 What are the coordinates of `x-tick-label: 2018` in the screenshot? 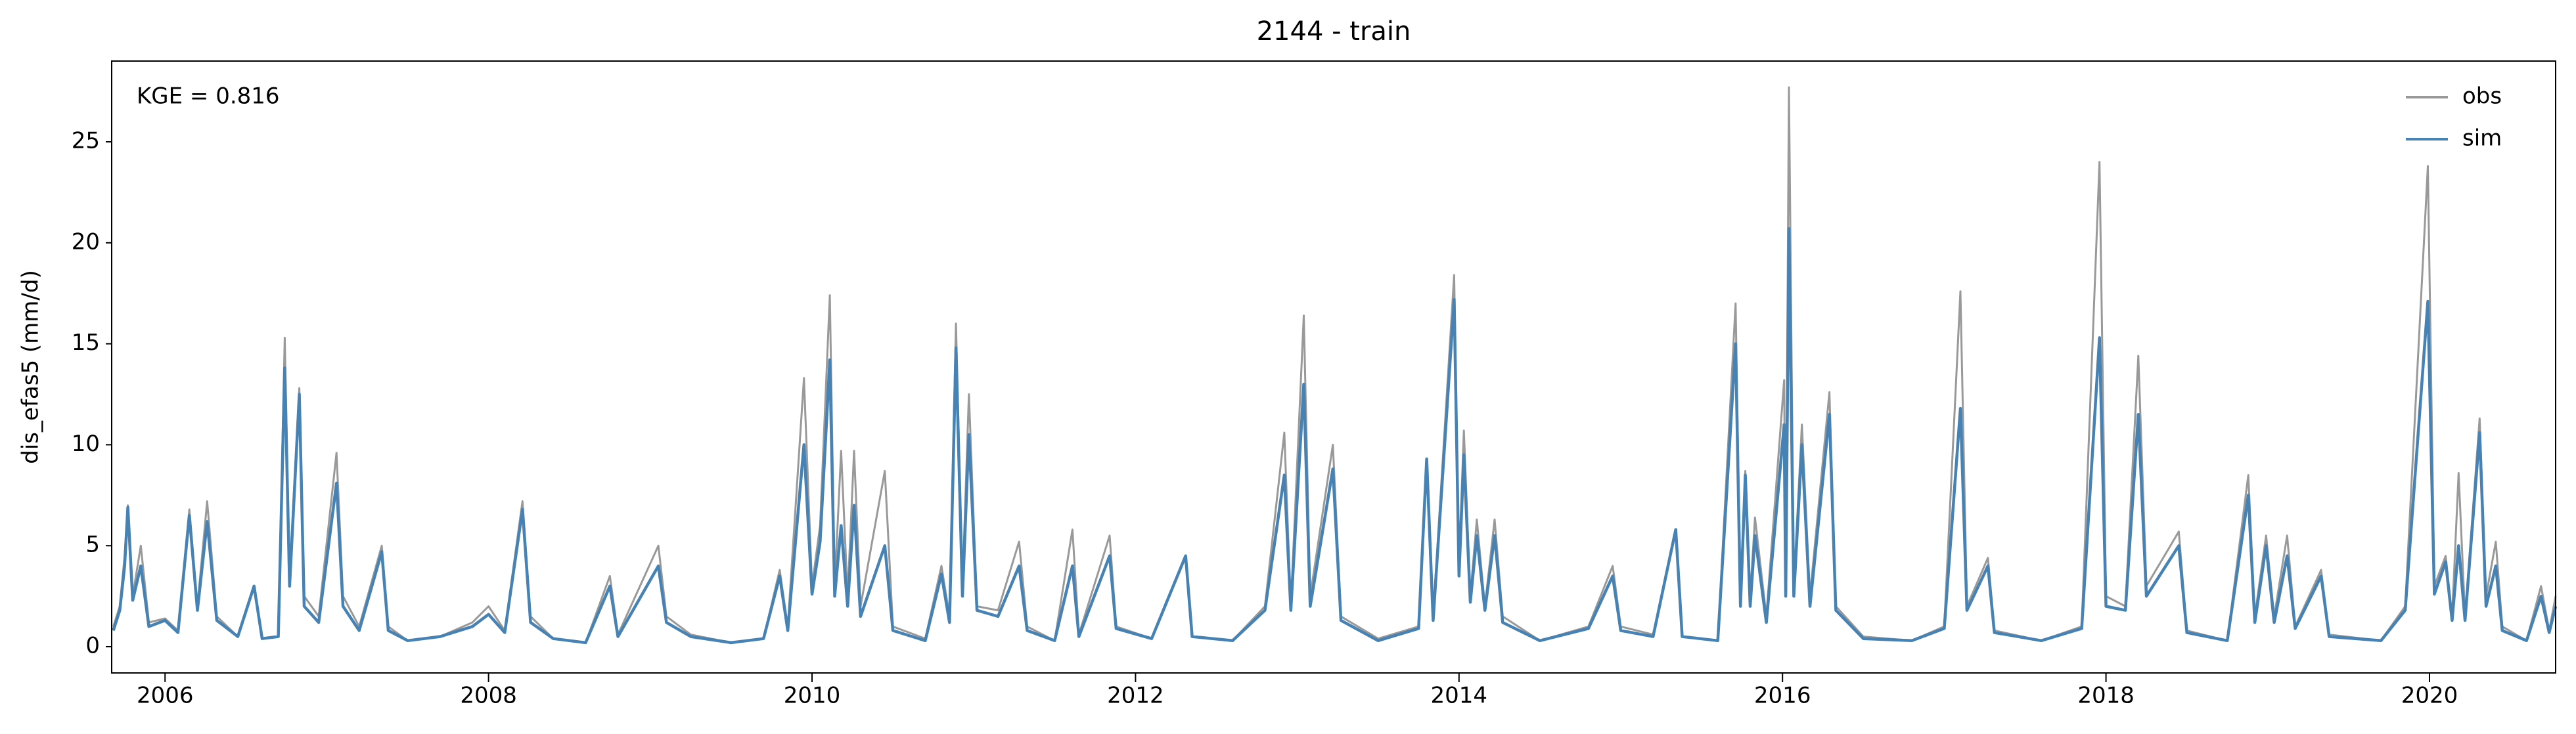 It's located at (2106, 696).